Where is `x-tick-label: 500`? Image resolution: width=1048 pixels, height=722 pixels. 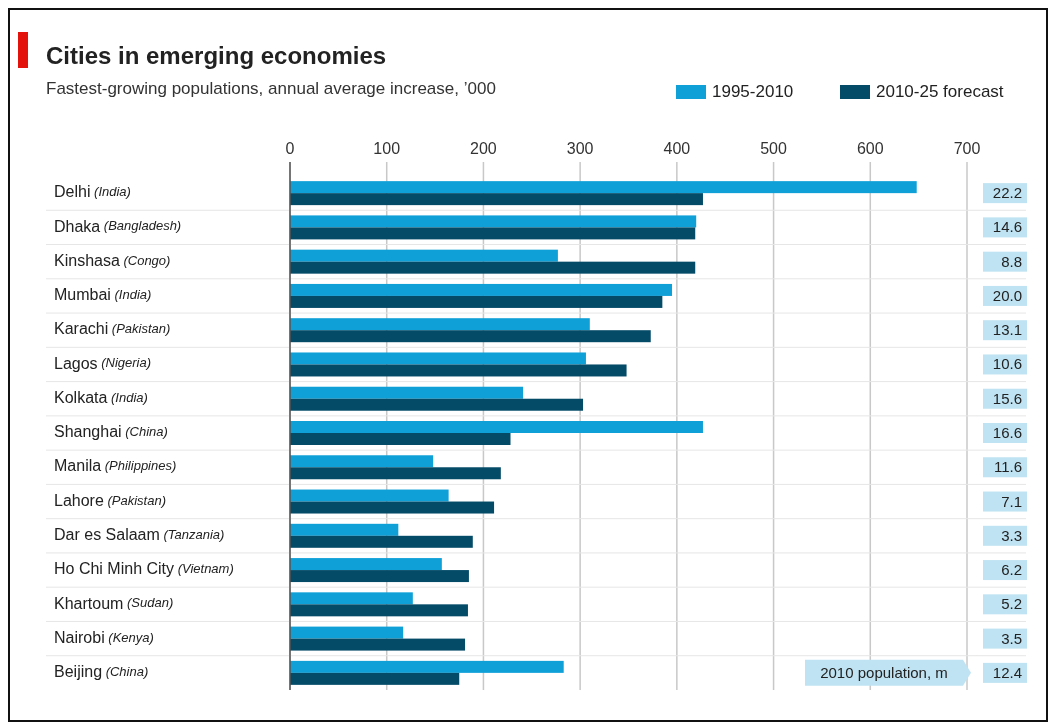
x-tick-label: 500 is located at coordinates (774, 148).